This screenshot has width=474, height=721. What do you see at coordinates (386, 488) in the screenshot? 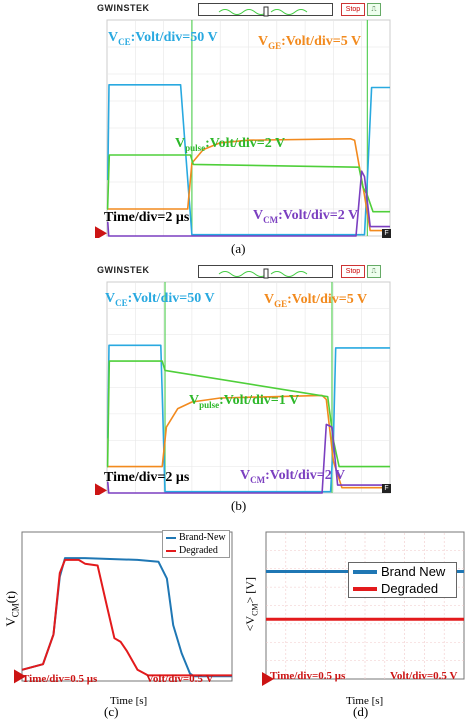
I see `f-mark-b: F` at bounding box center [386, 488].